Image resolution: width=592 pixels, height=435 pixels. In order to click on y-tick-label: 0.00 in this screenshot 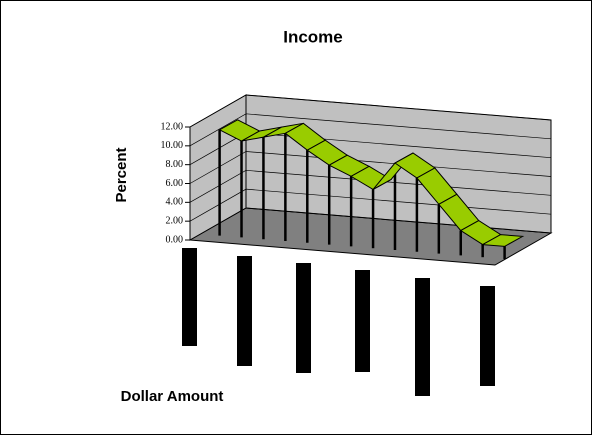, I will do `click(175, 239)`.